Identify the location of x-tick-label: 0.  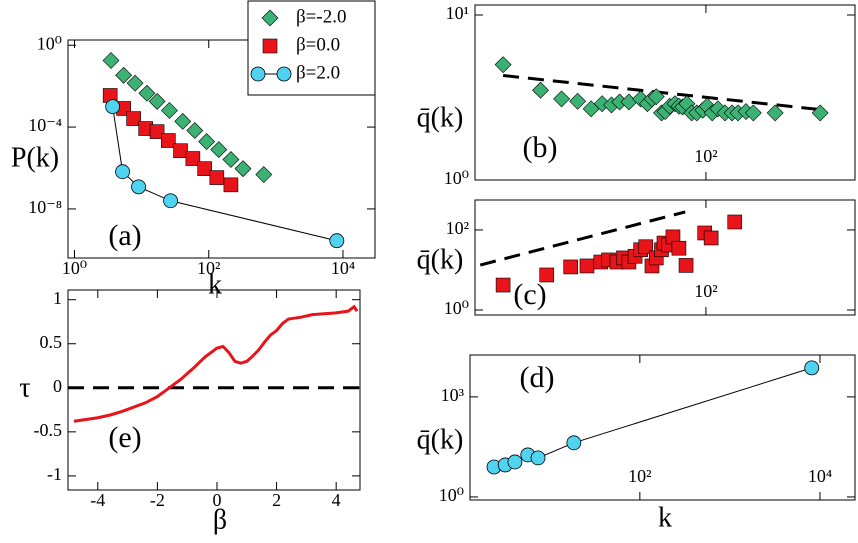
(216, 500).